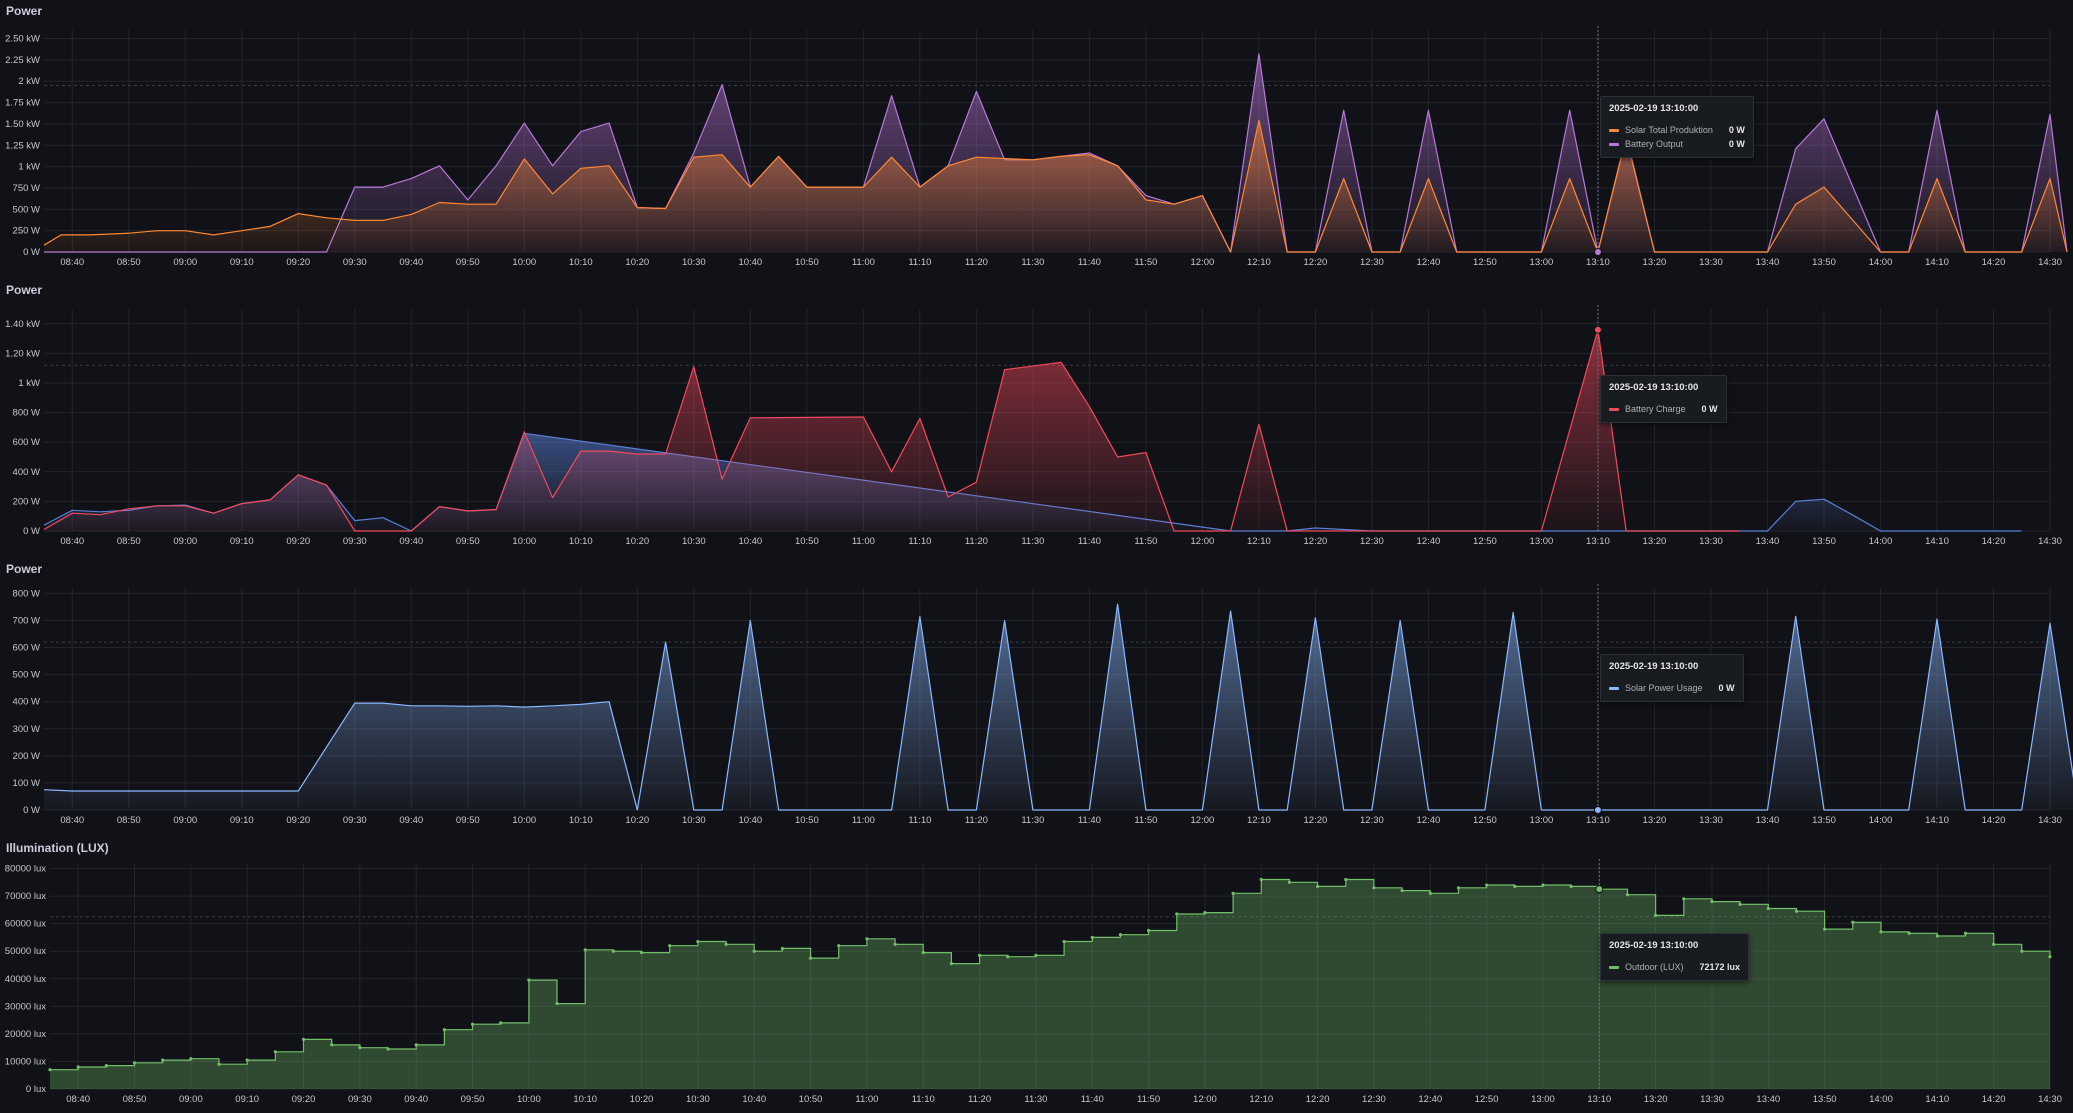  I want to click on y-tick-label: 500 W, so click(26, 209).